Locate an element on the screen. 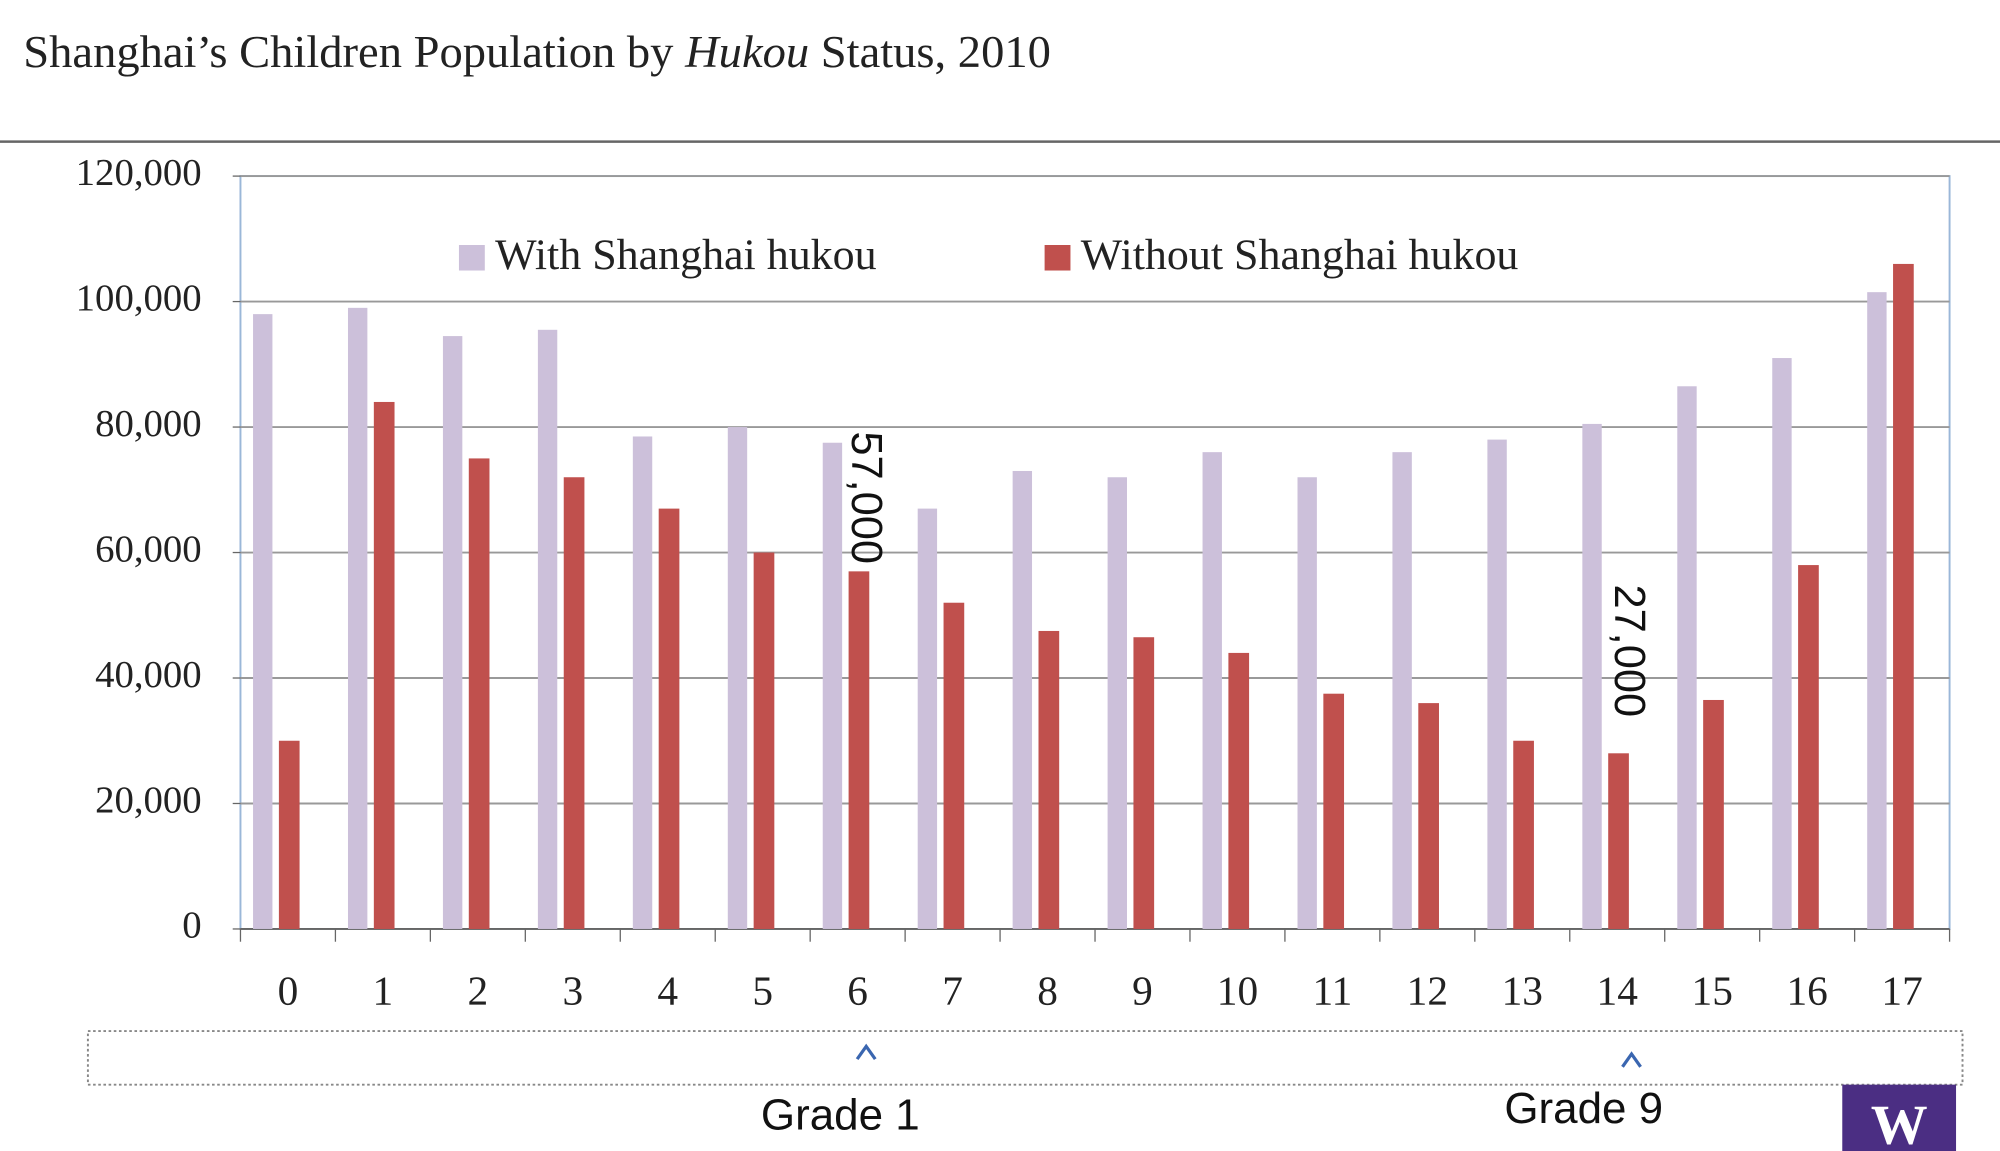 The width and height of the screenshot is (2000, 1151). y-tick-label: 60,000 is located at coordinates (148, 550).